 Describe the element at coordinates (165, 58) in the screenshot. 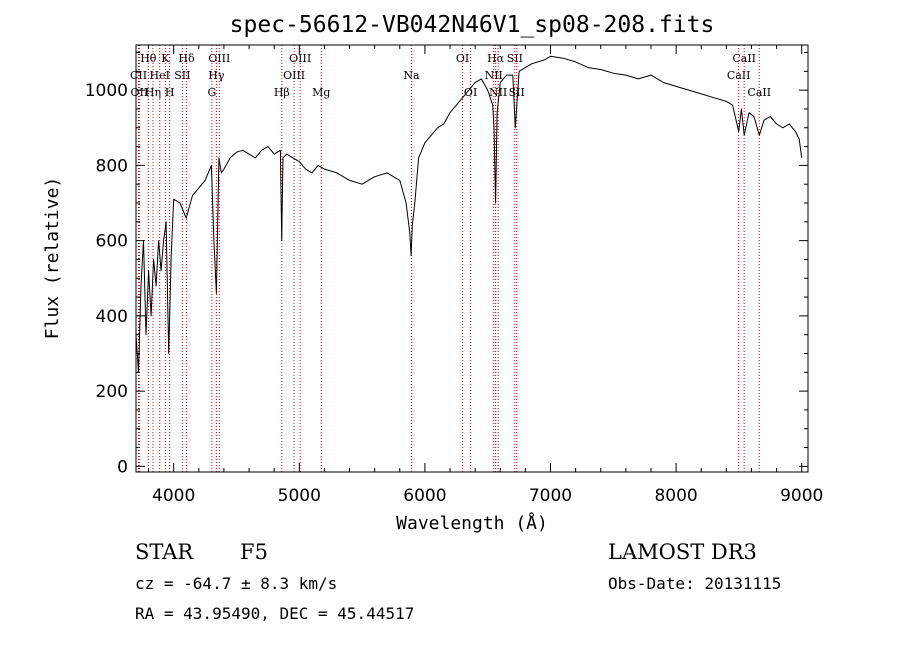

I see `line-label-5: K` at that location.